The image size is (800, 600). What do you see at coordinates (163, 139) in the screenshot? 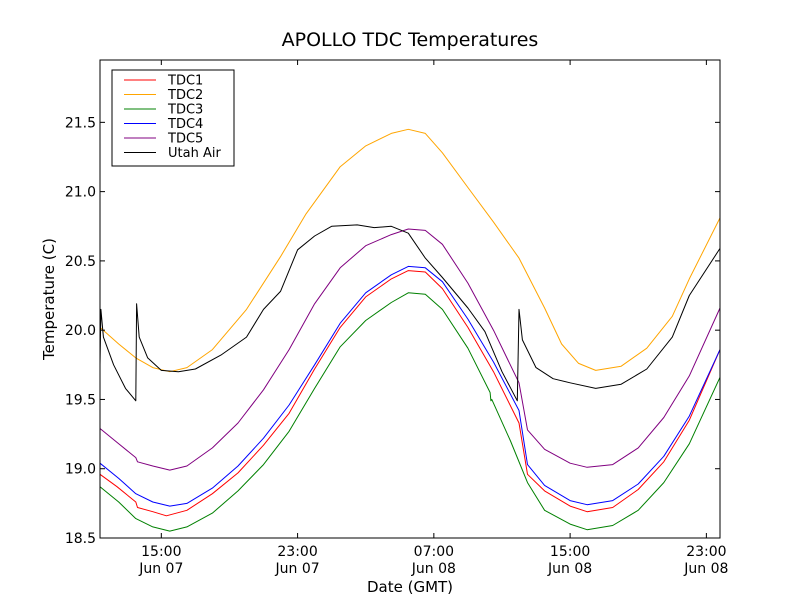
I see `legend-item-tdc5: TDC5` at bounding box center [163, 139].